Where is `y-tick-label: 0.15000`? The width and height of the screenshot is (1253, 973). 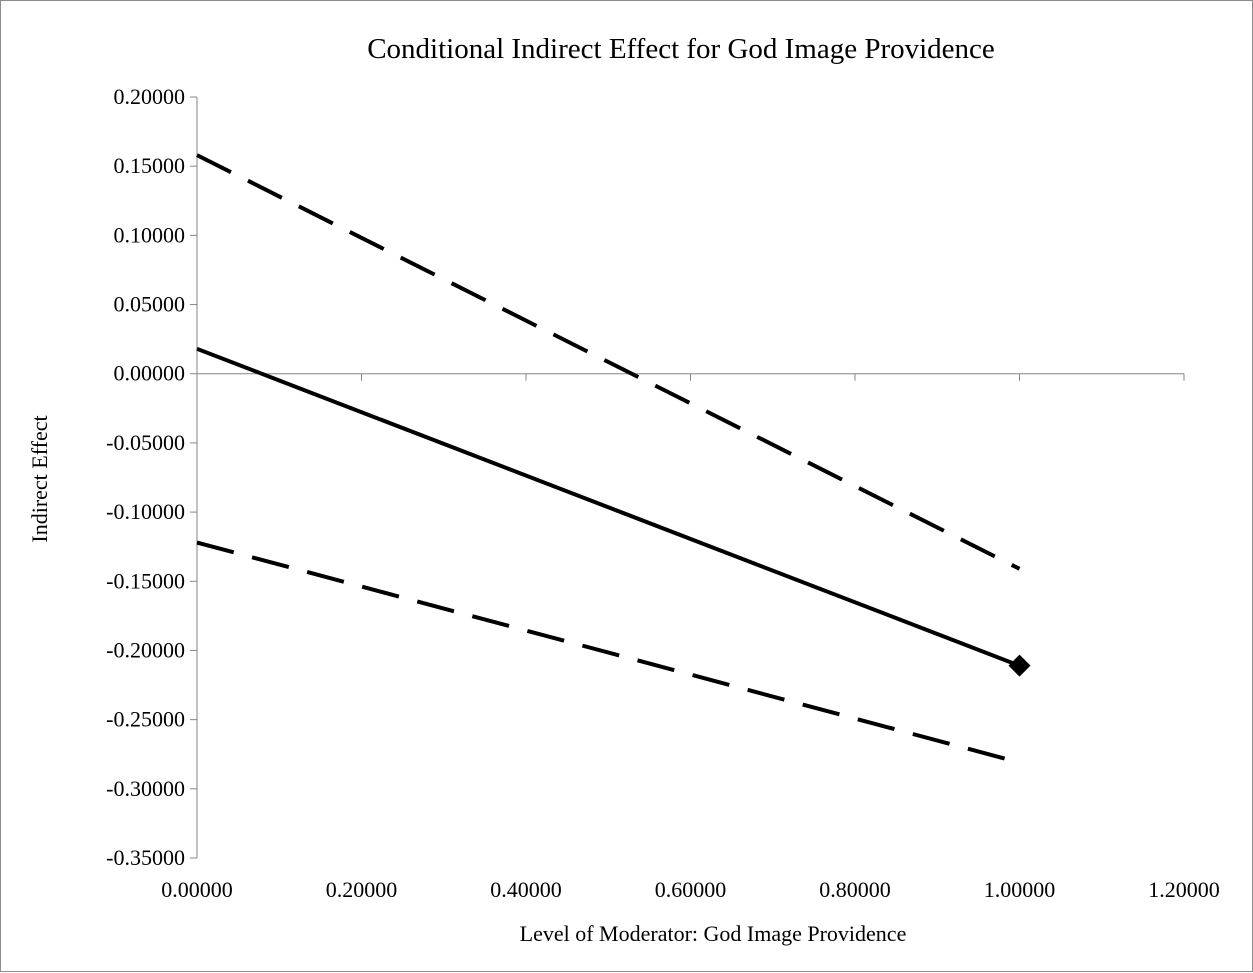 y-tick-label: 0.15000 is located at coordinates (150, 165).